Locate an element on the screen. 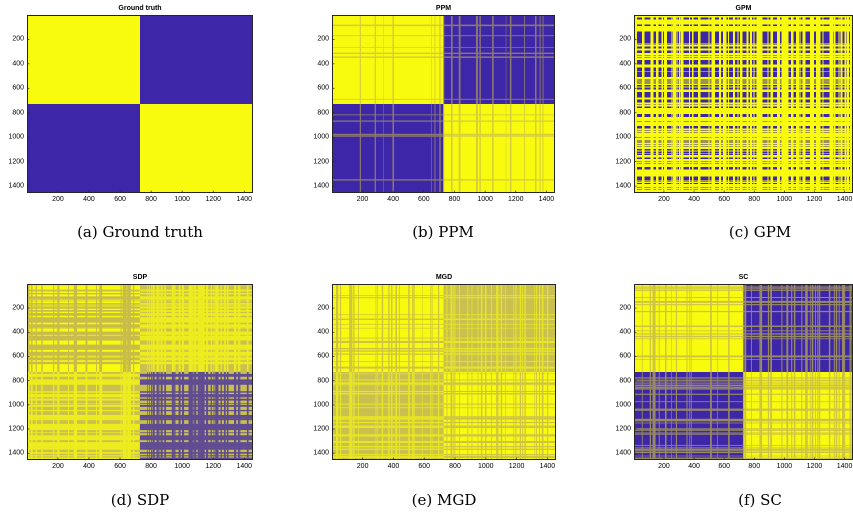 Image resolution: width=853 pixels, height=523 pixels. x-tick-label: 1400 is located at coordinates (546, 199).